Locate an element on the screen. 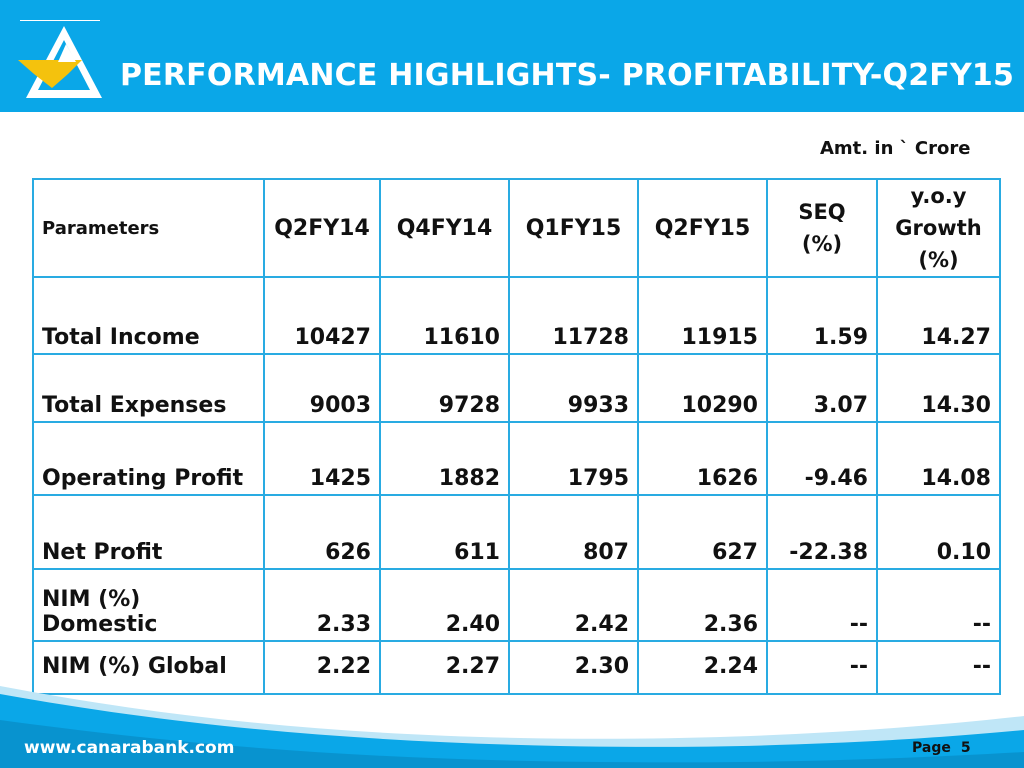 The width and height of the screenshot is (1024, 768). cell-q1fy15: 2.30 is located at coordinates (573, 667).